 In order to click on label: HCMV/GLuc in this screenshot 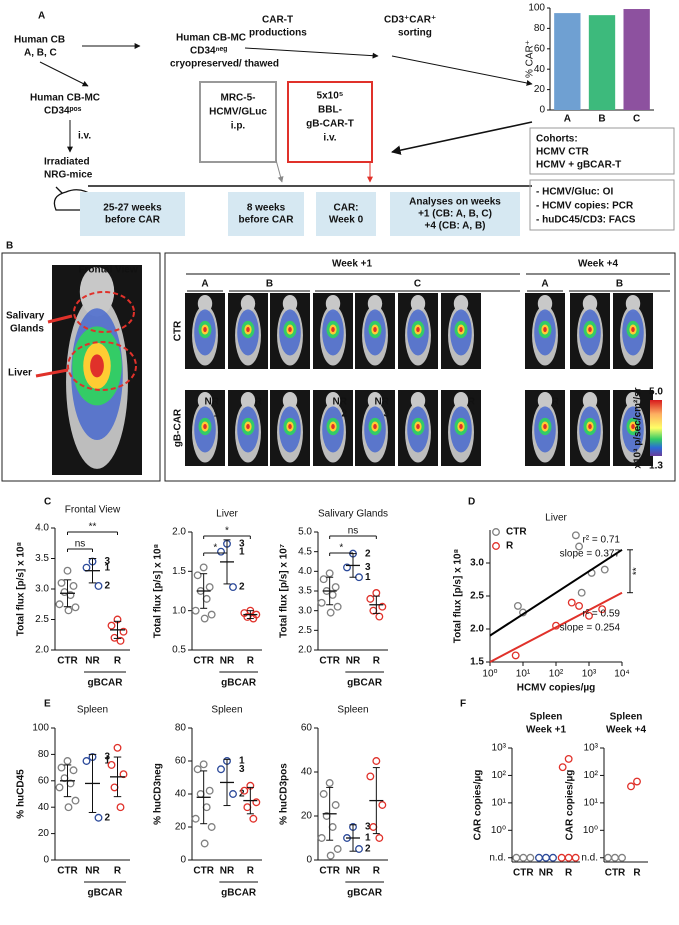, I will do `click(238, 112)`.